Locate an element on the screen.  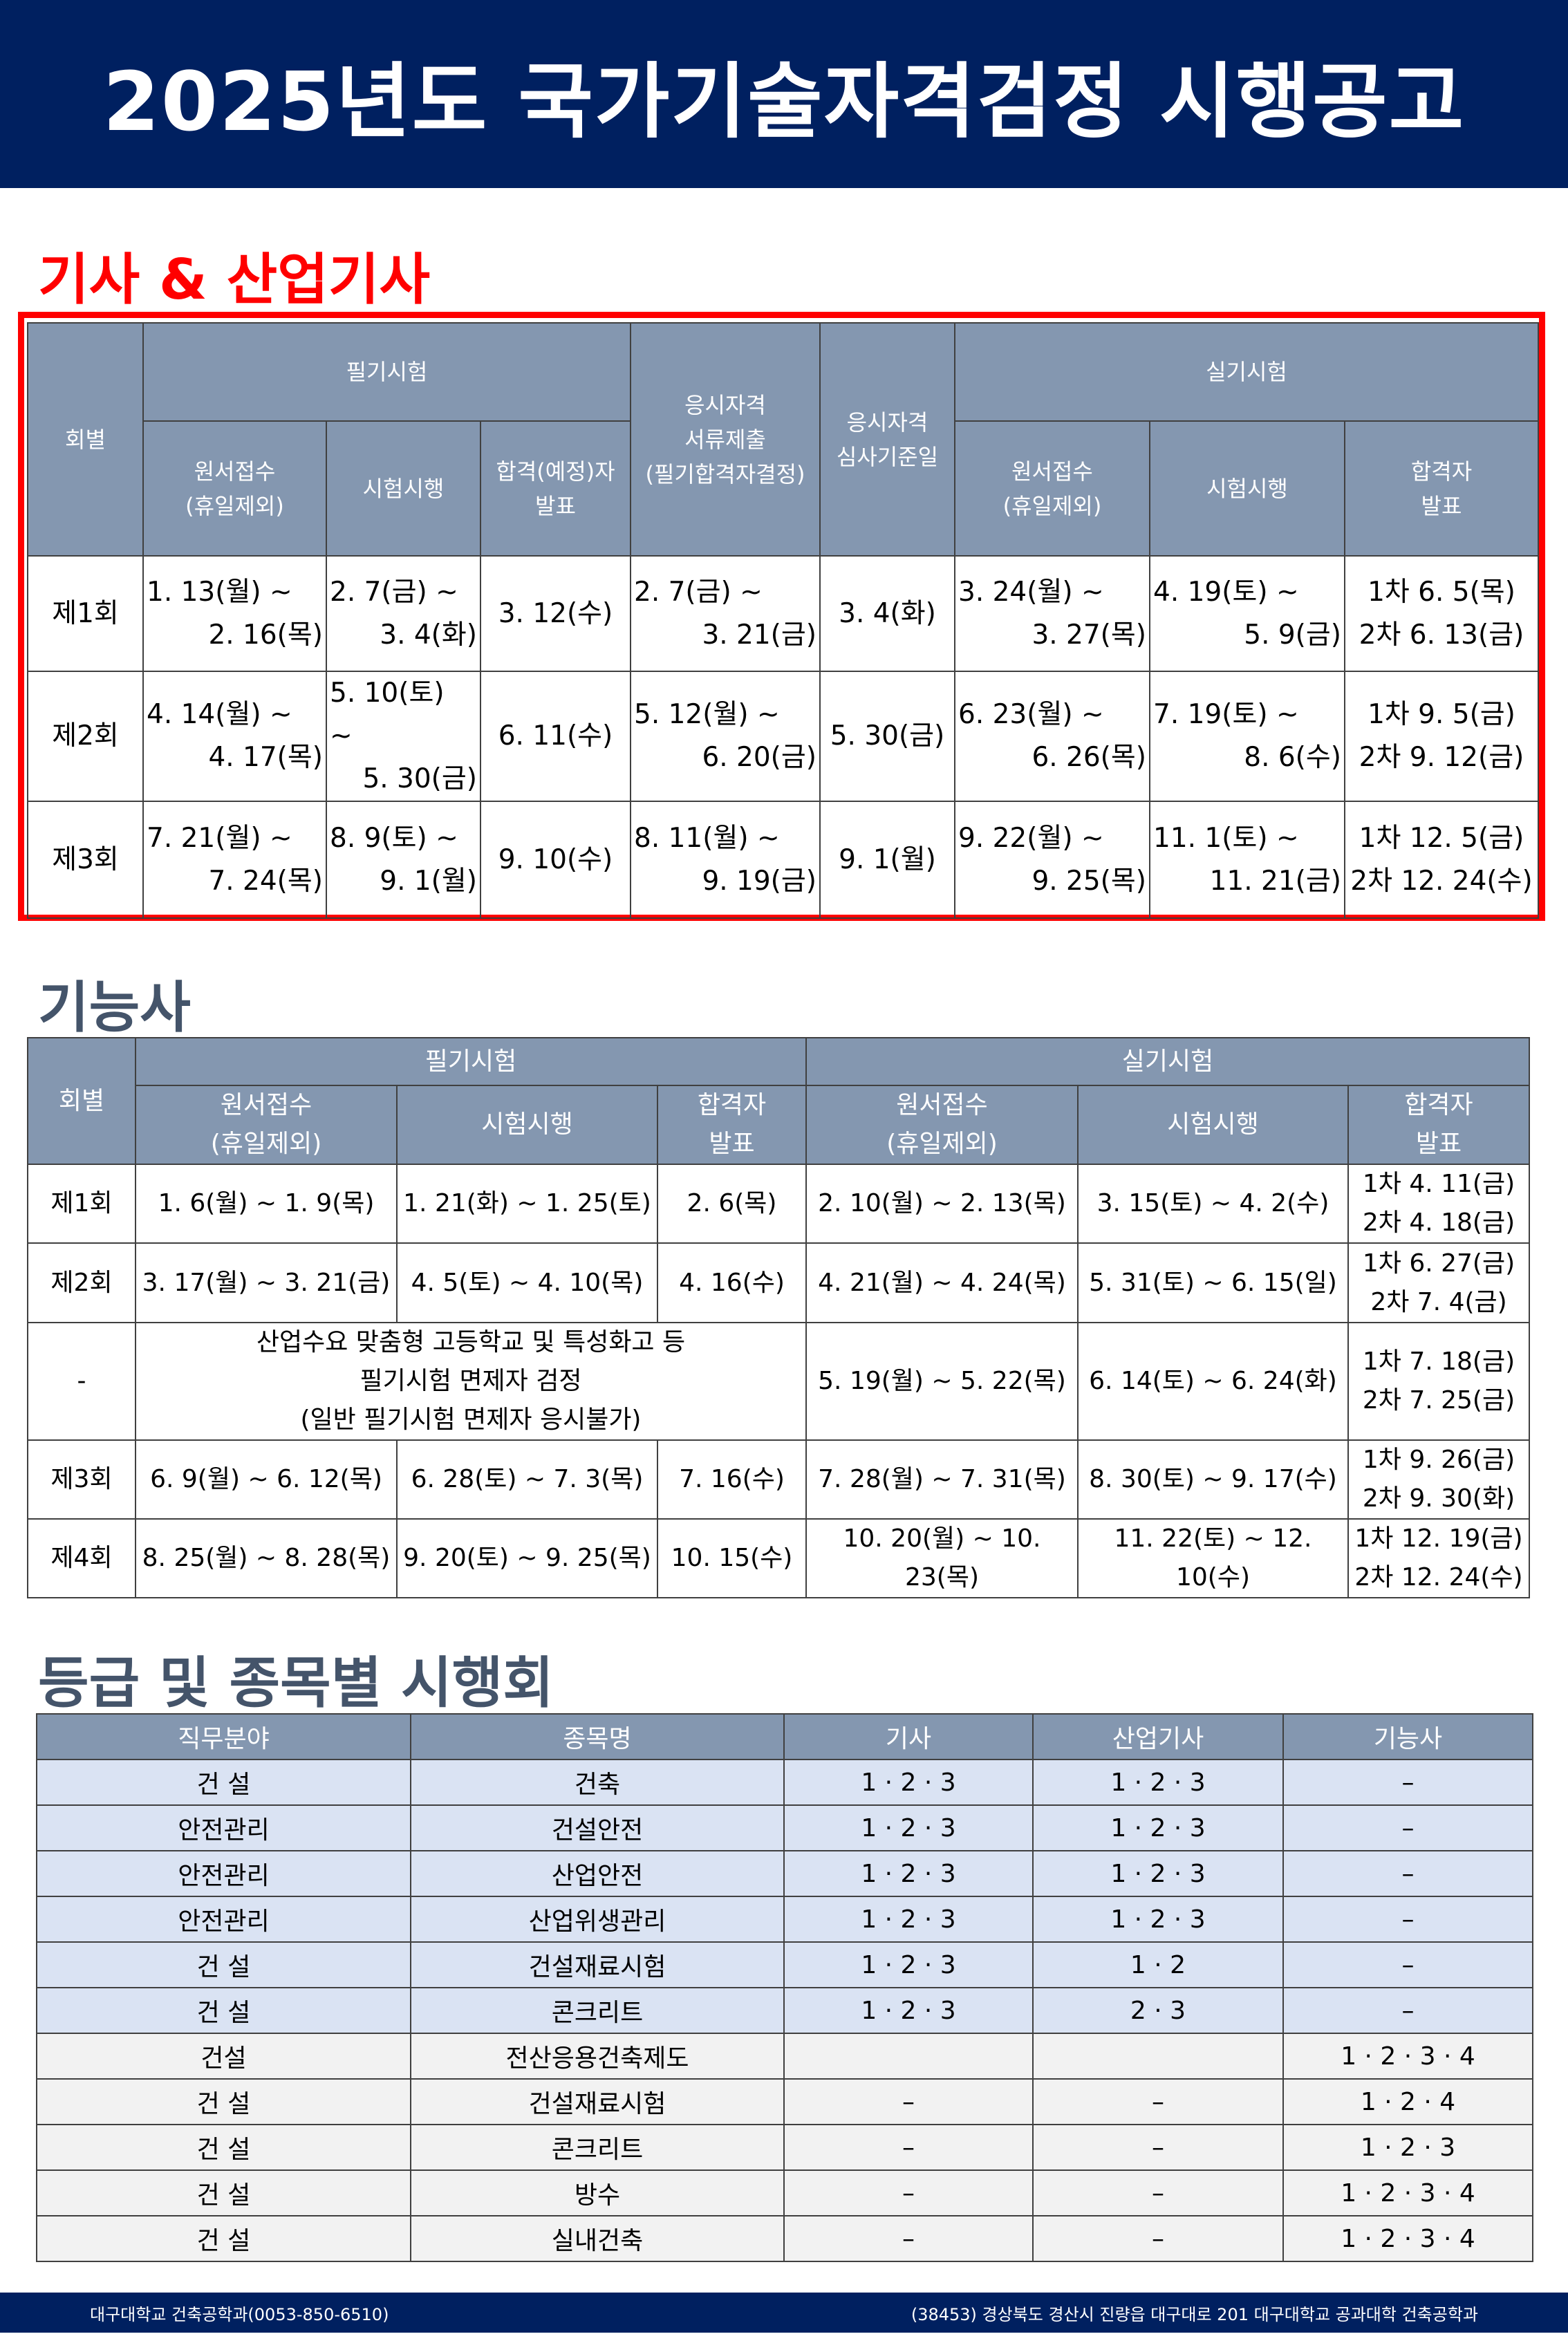
table-cell: 합격(예정)자 발표 is located at coordinates (555, 488).